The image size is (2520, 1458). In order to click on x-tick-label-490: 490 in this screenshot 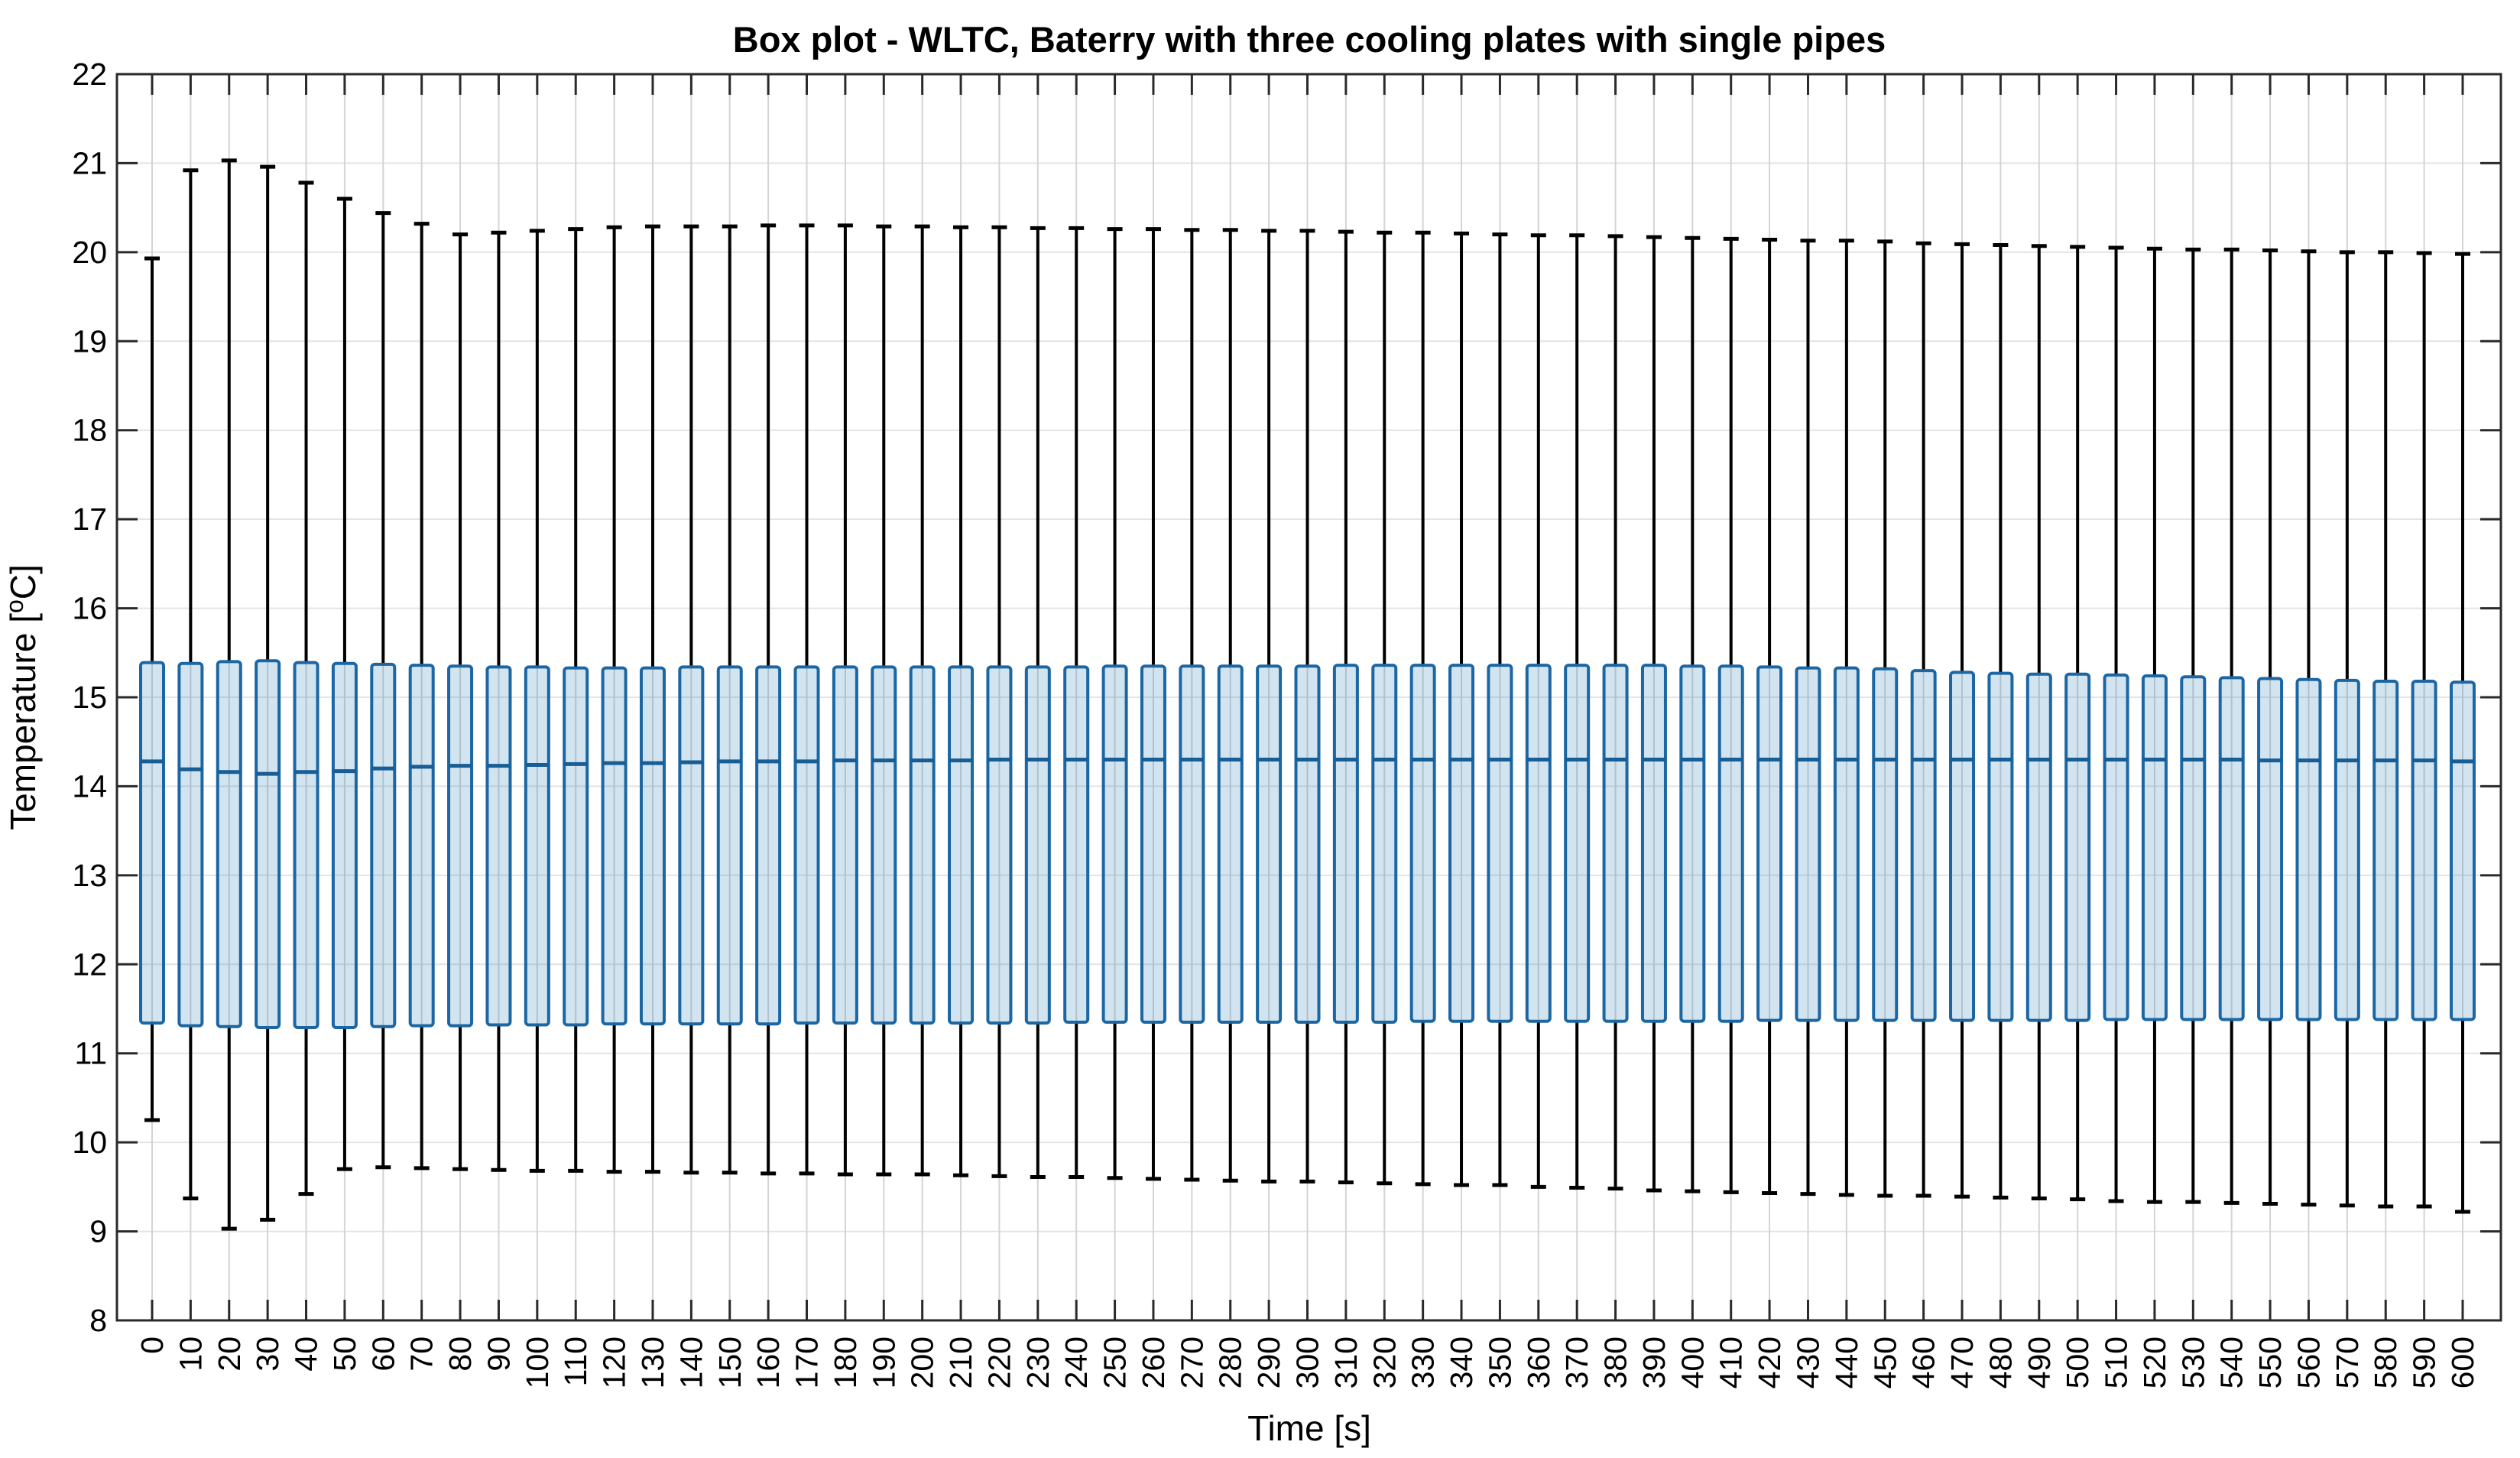, I will do `click(2040, 1362)`.